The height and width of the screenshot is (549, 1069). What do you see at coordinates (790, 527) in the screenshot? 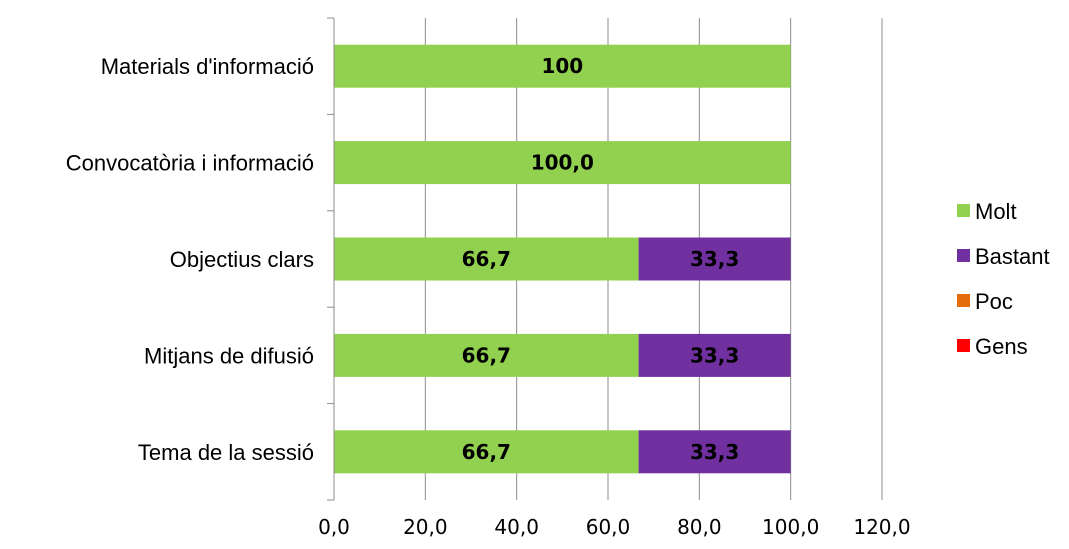
I see `x-tick-label: 100,0` at bounding box center [790, 527].